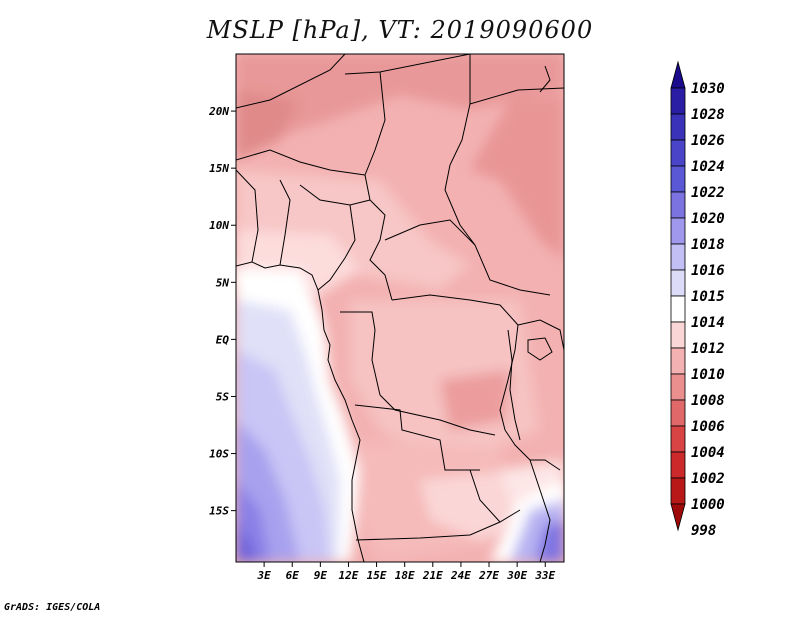 The height and width of the screenshot is (618, 800). I want to click on border-nigeria-cameroon, so click(336, 247).